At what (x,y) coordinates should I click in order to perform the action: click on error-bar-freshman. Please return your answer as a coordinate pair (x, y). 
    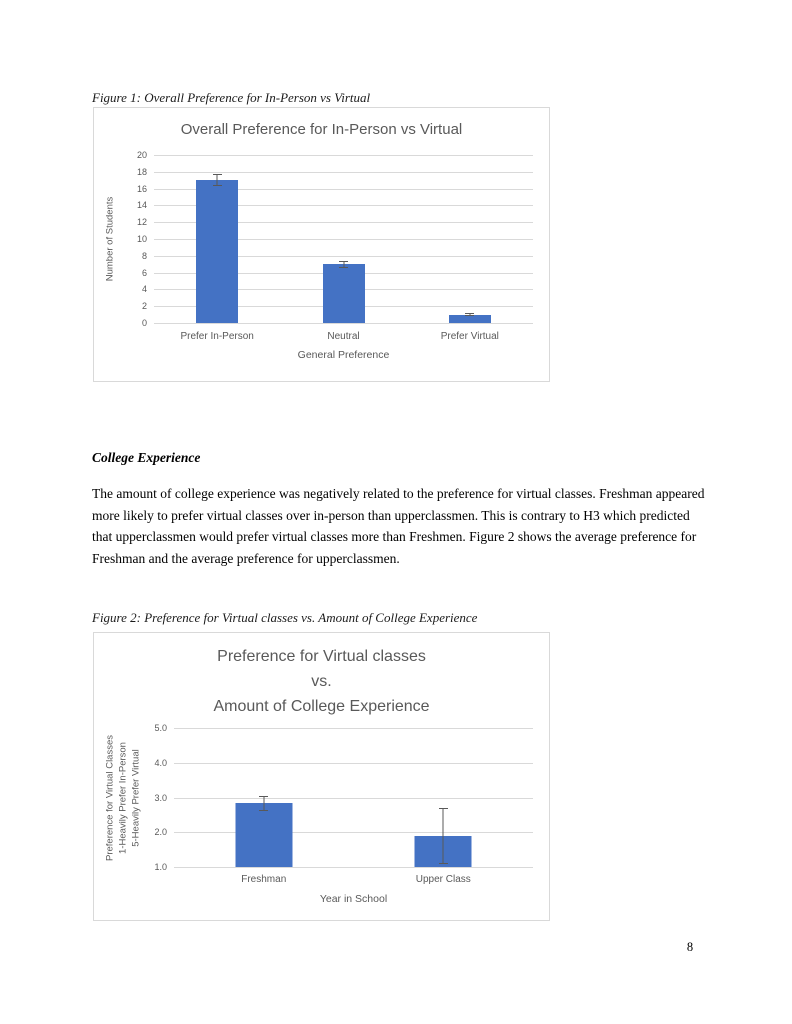
    Looking at the image, I should click on (264, 803).